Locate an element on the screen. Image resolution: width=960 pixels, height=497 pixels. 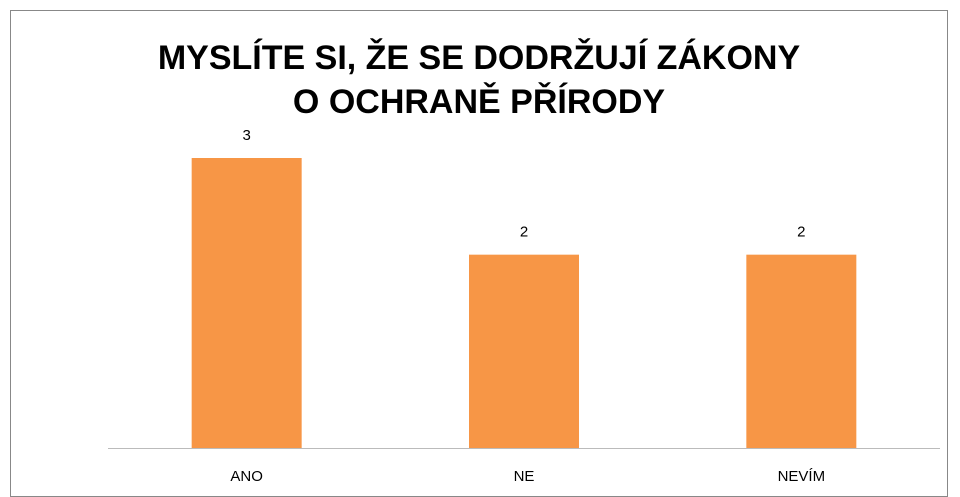
x-tick-label: ANO is located at coordinates (246, 476).